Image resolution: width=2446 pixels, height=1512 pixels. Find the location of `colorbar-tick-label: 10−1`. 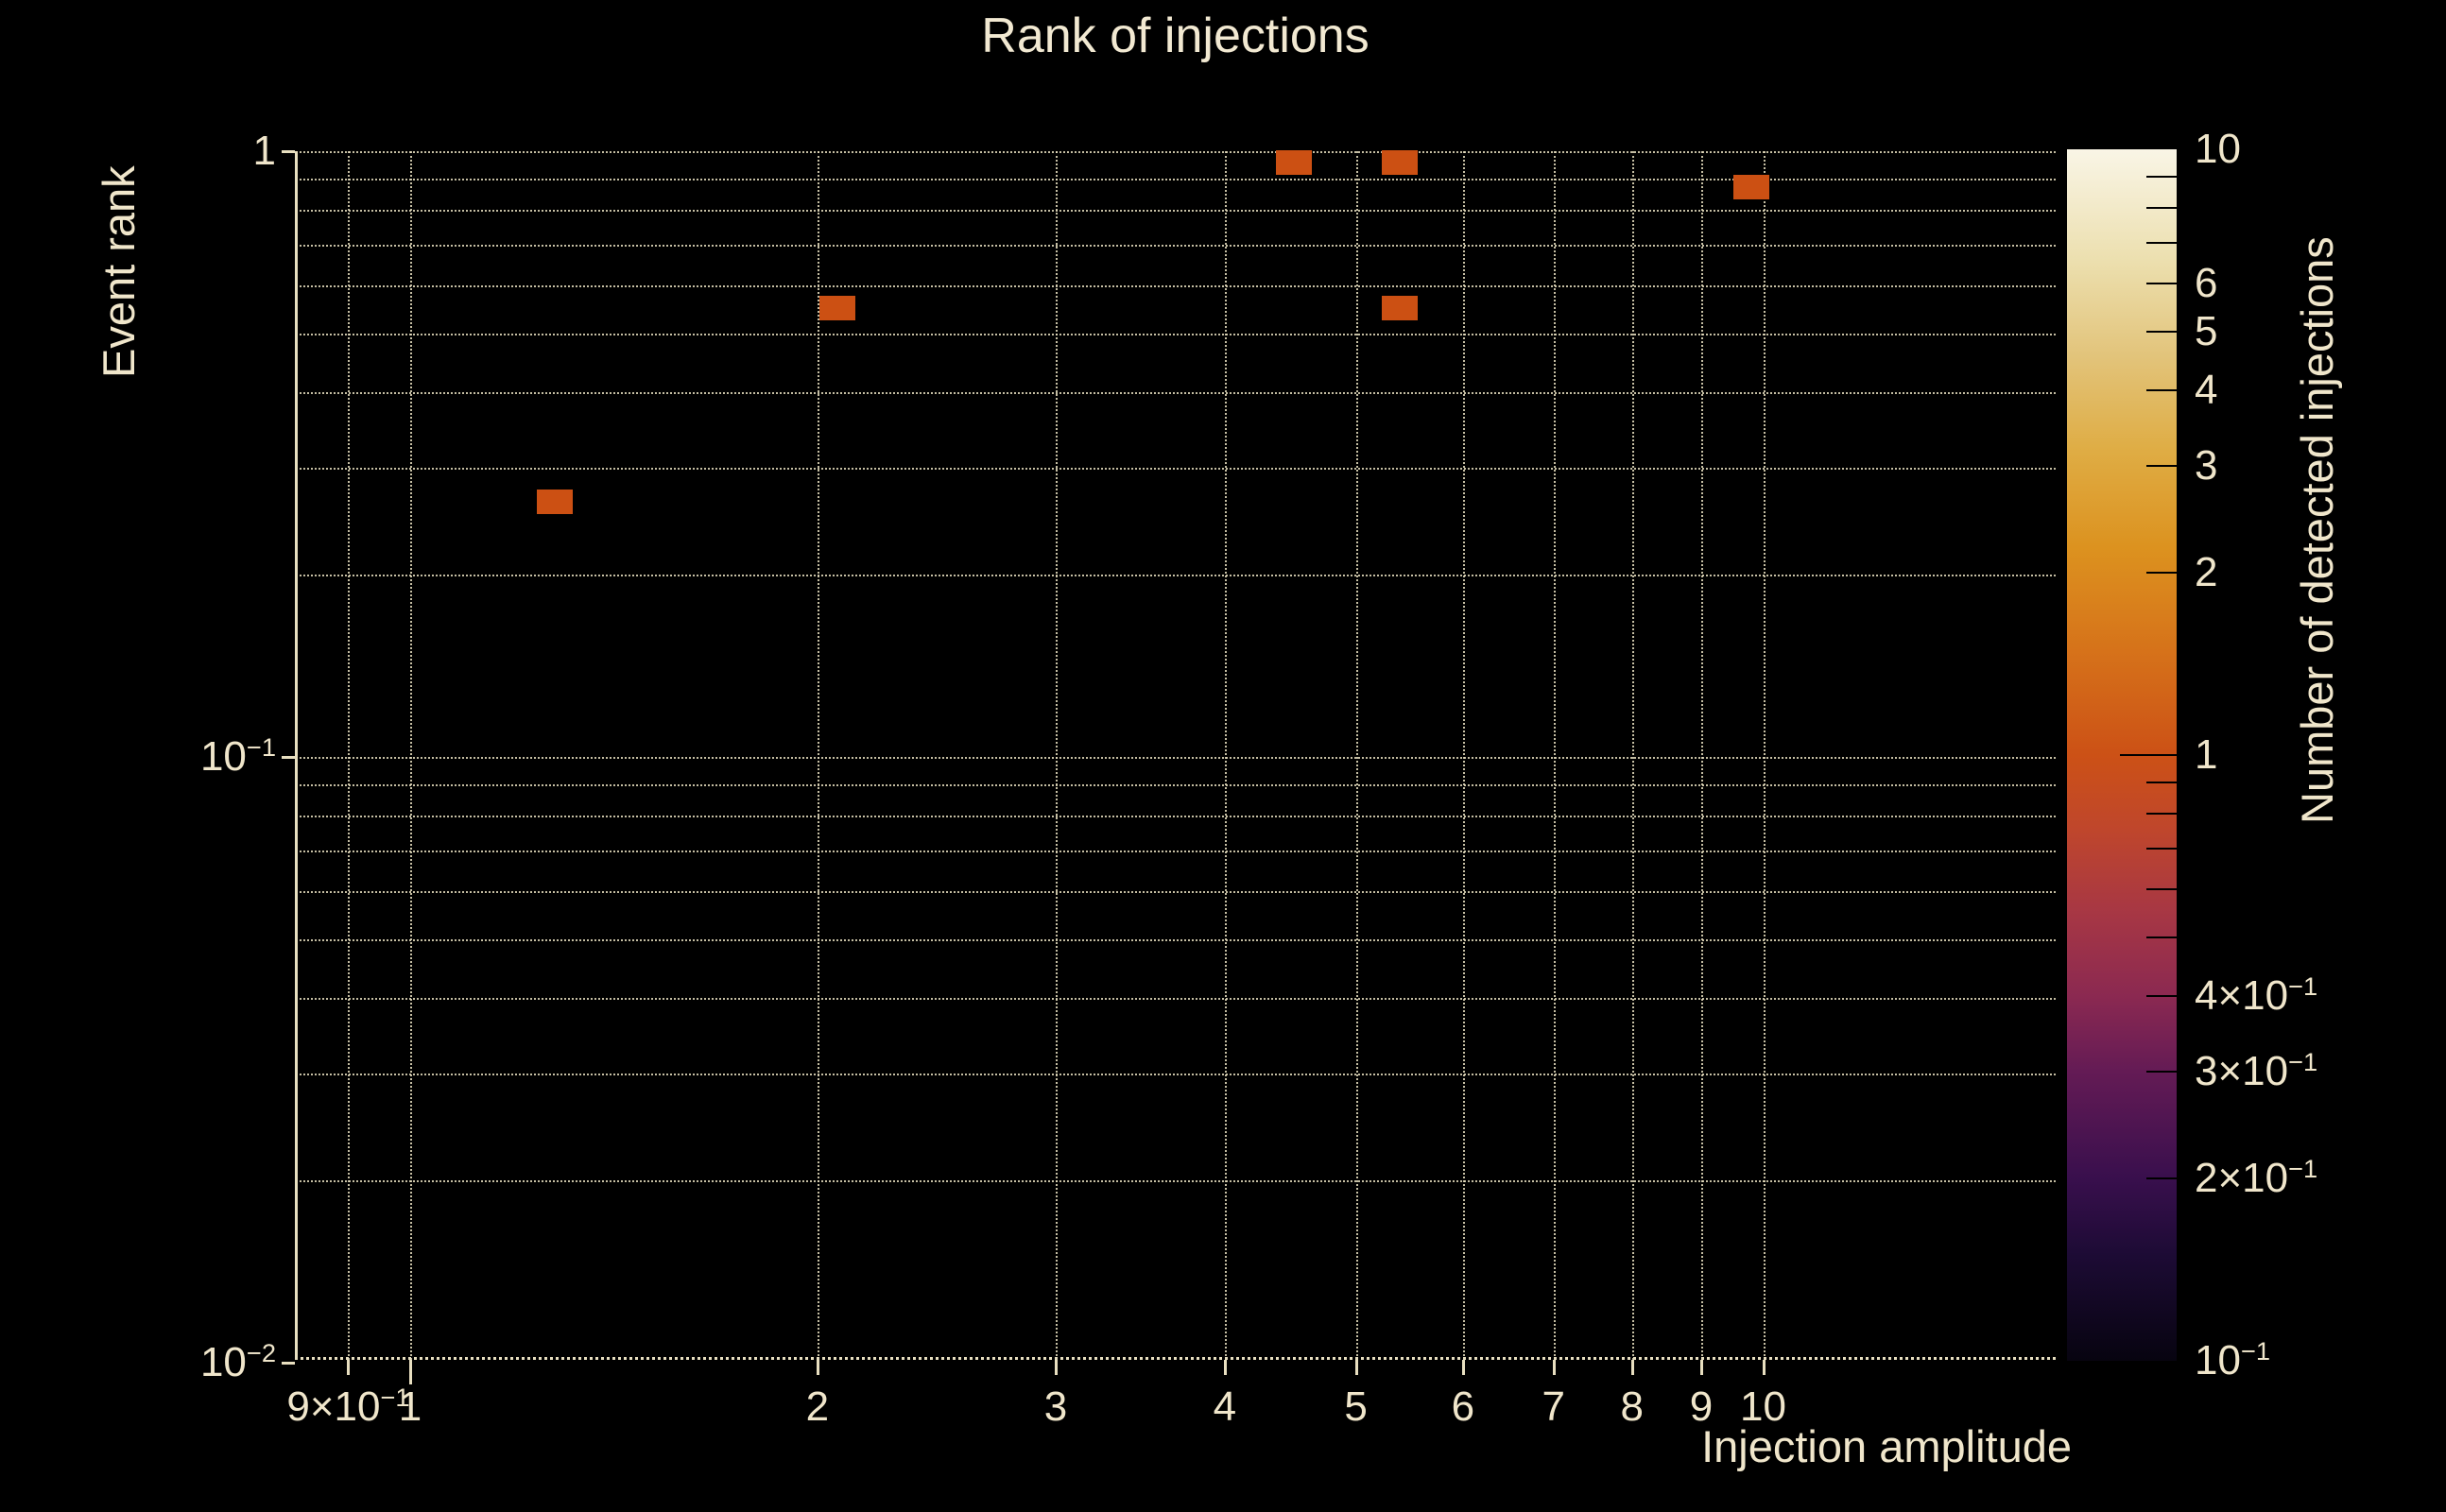

colorbar-tick-label: 10−1 is located at coordinates (2233, 1360).